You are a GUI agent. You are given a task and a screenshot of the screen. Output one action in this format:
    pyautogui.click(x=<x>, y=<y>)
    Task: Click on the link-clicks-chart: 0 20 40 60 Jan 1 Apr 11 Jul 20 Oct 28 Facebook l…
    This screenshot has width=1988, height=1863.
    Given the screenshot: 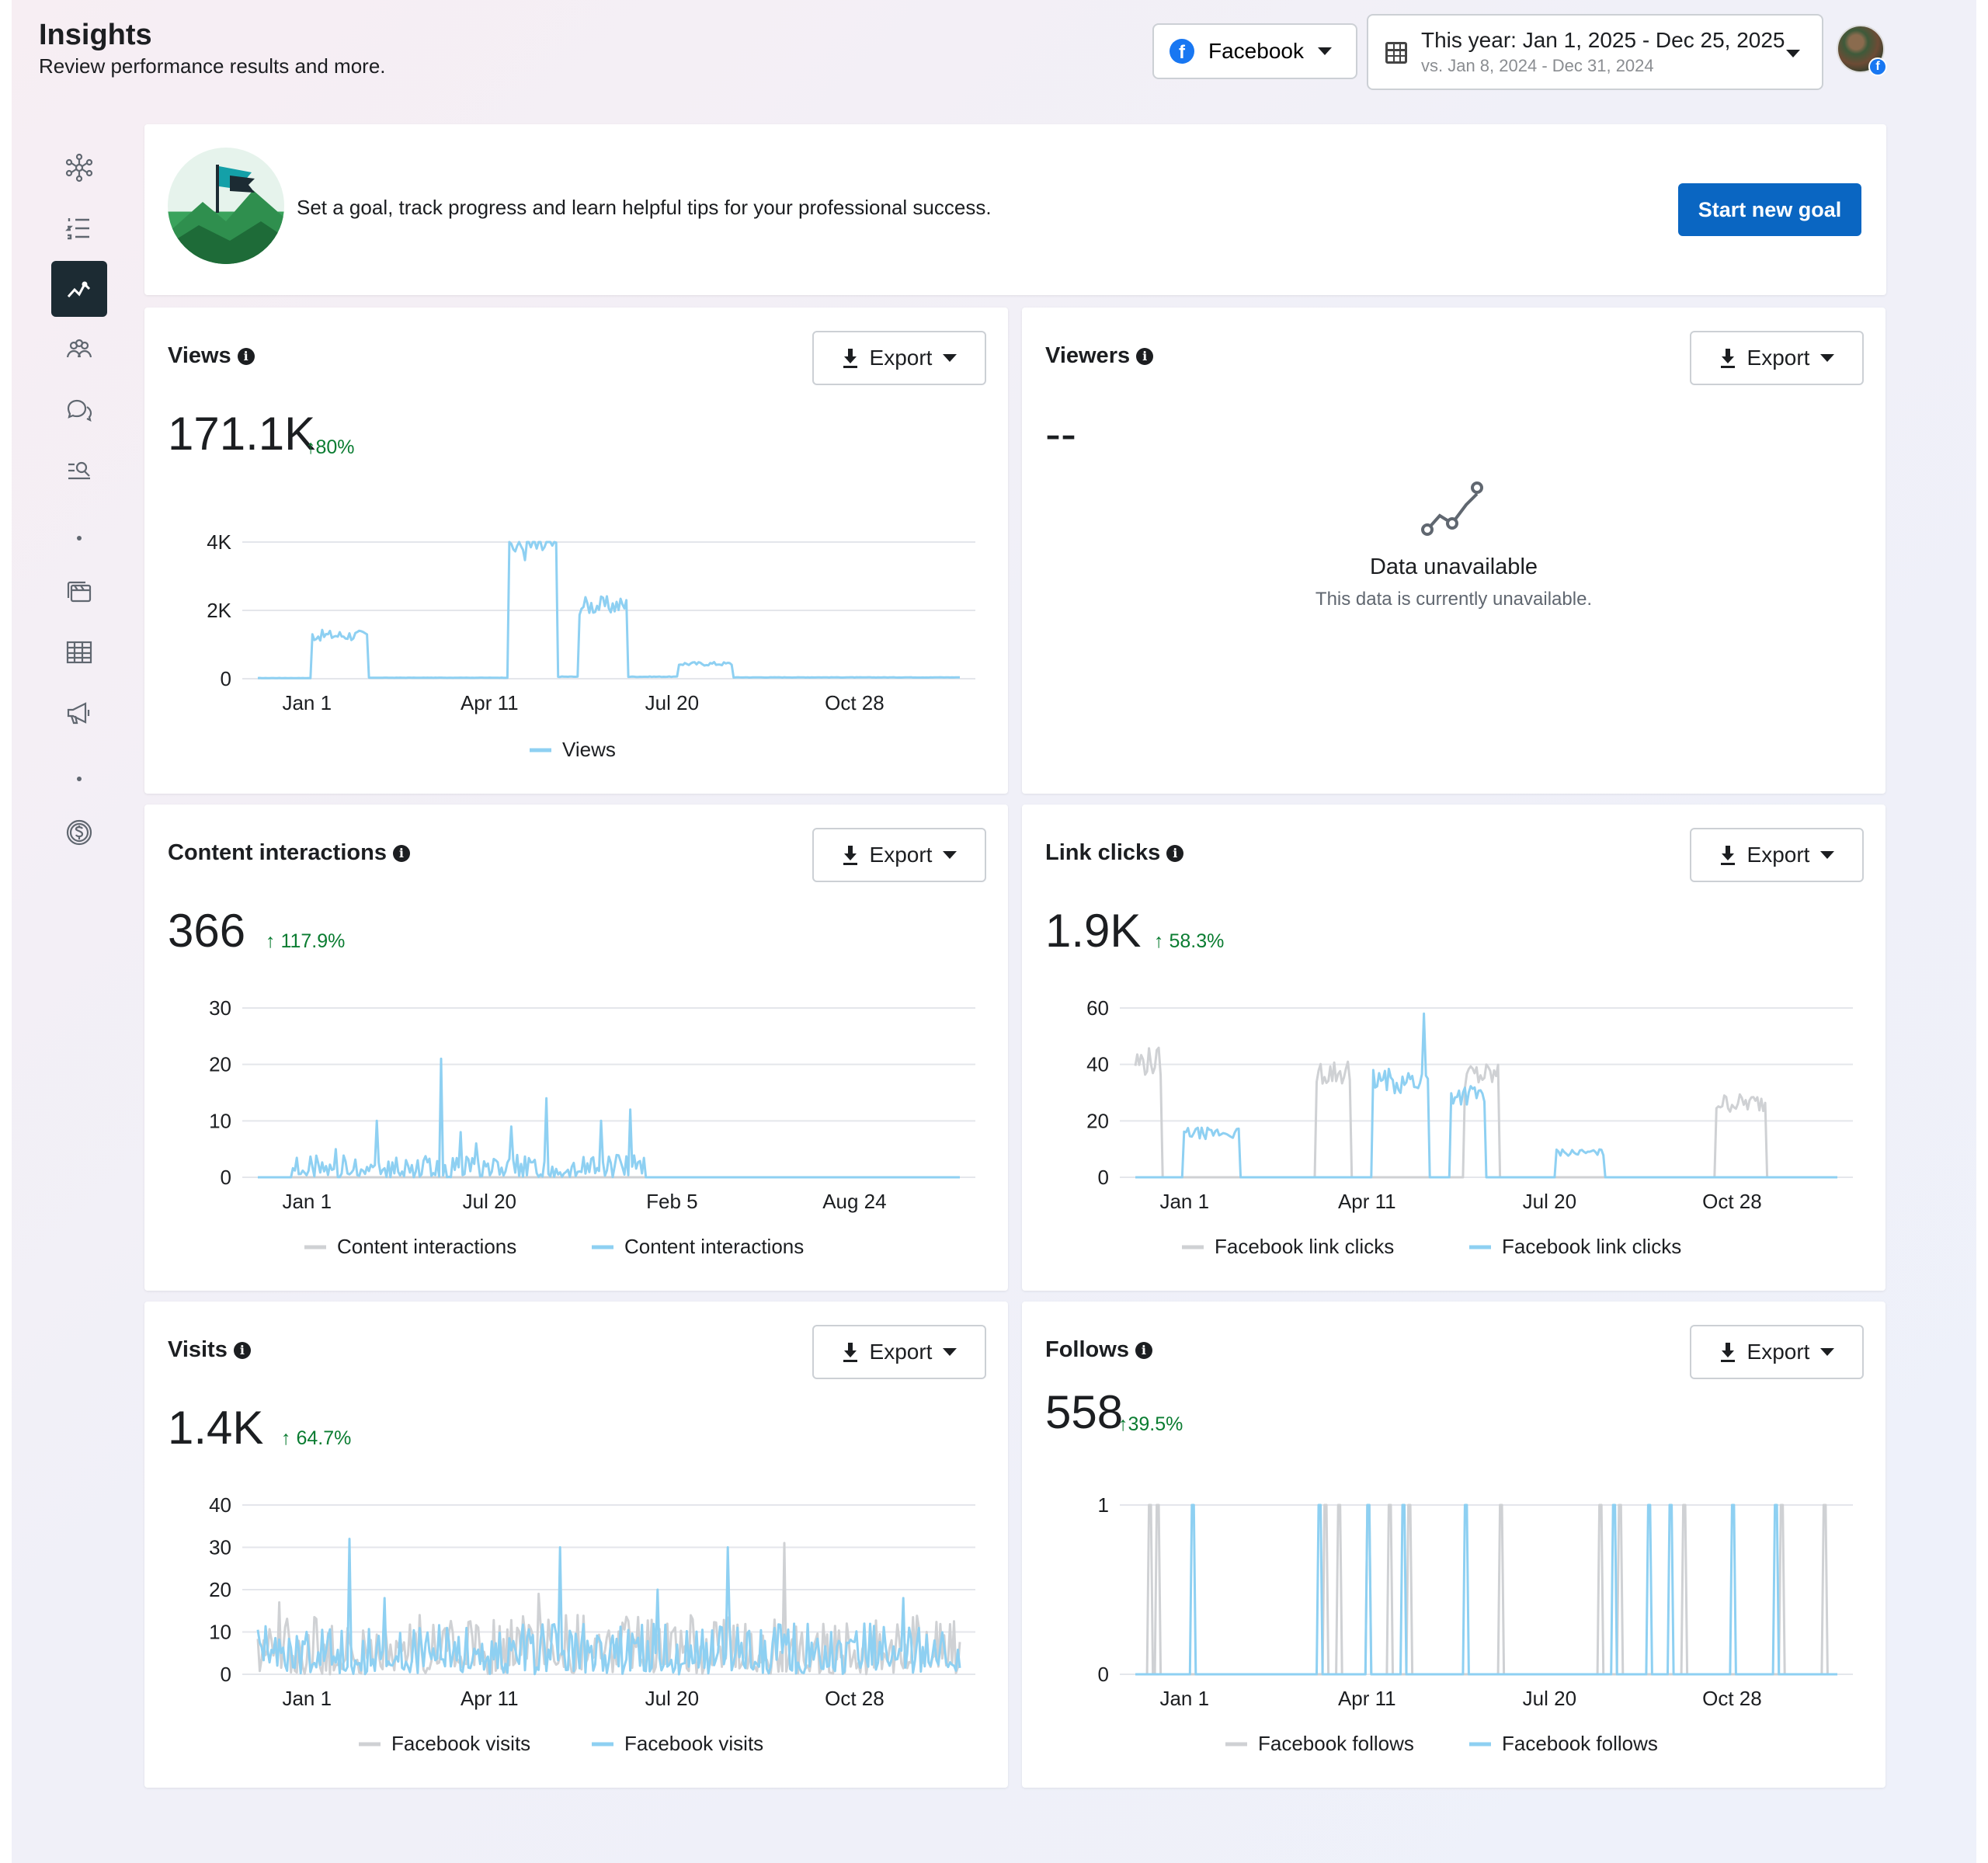 What is the action you would take?
    pyautogui.click(x=1469, y=1127)
    